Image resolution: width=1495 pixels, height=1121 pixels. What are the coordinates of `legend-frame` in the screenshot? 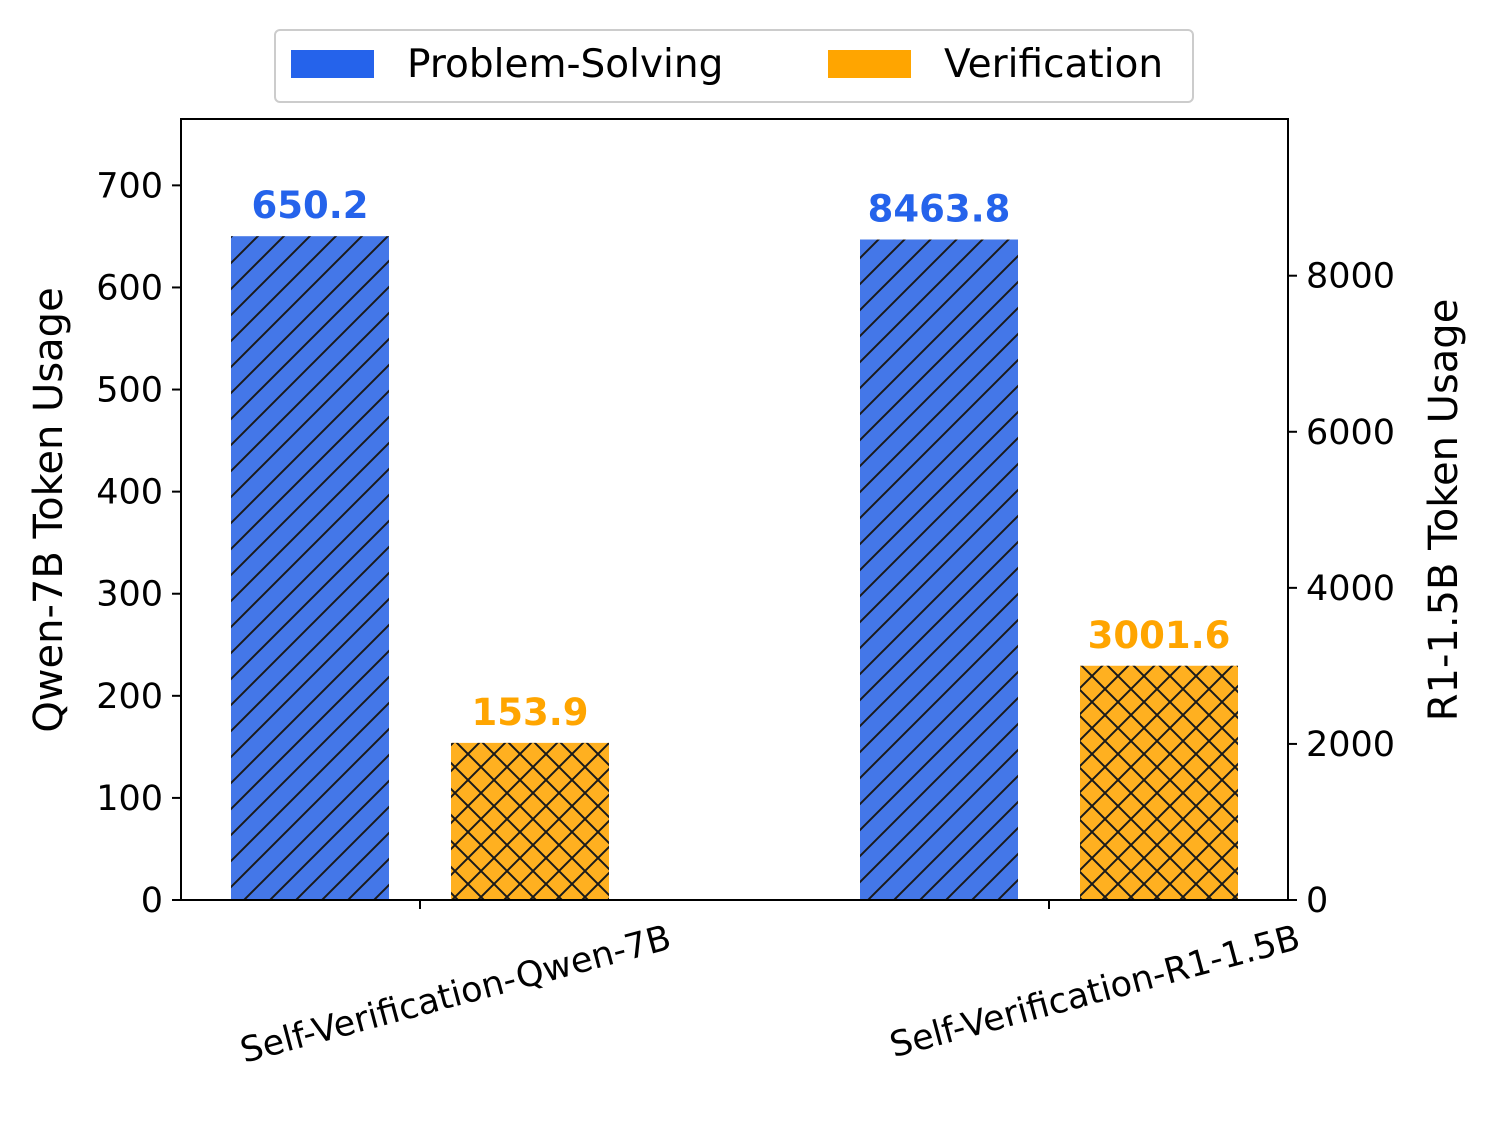 It's located at (734, 66).